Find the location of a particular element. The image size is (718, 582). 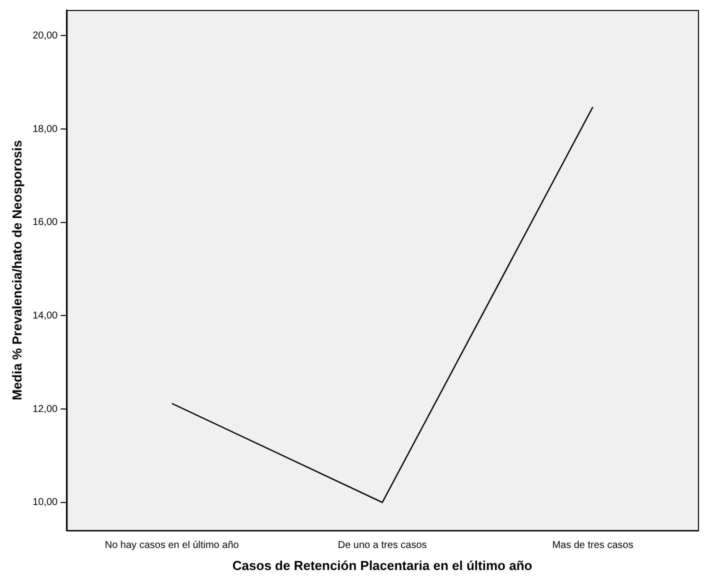

x-tick-label: Mas de tres casos is located at coordinates (593, 546).